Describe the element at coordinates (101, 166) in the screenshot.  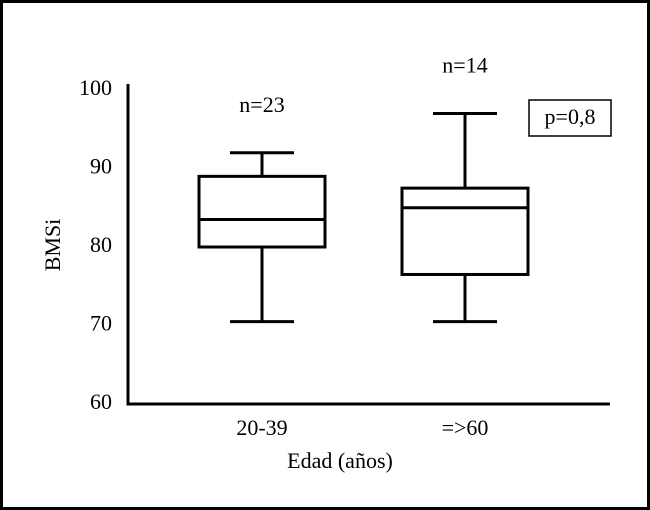
I see `y-tick-label: 90` at that location.